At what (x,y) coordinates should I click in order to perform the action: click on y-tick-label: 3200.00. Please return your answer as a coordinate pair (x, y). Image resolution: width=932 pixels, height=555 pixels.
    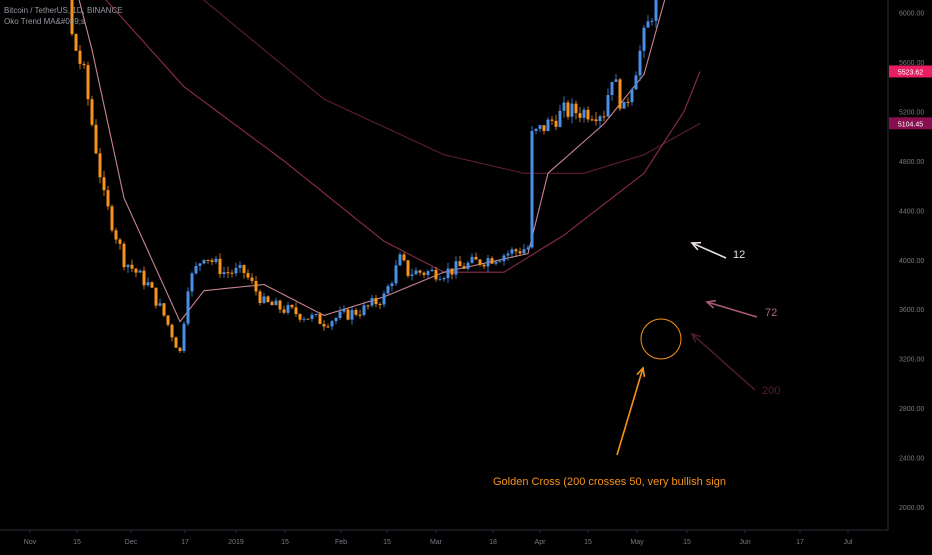
    Looking at the image, I should click on (911, 360).